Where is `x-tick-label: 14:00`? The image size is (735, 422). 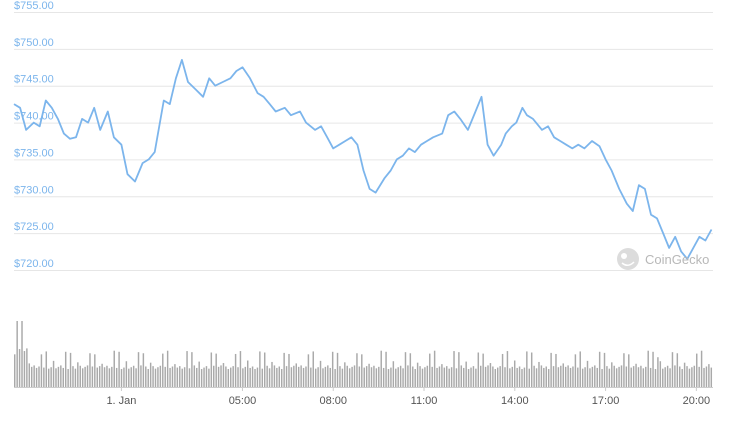 x-tick-label: 14:00 is located at coordinates (515, 401).